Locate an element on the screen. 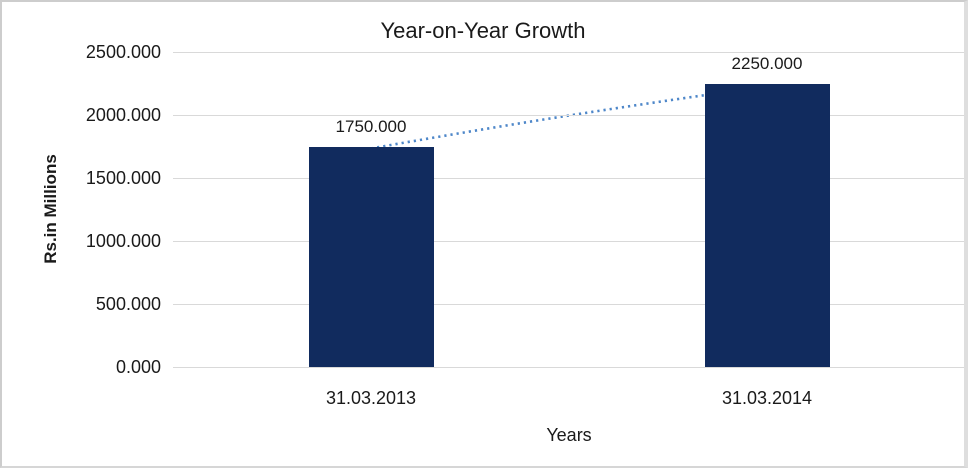  y-tick-label: 2000.000 is located at coordinates (123, 115).